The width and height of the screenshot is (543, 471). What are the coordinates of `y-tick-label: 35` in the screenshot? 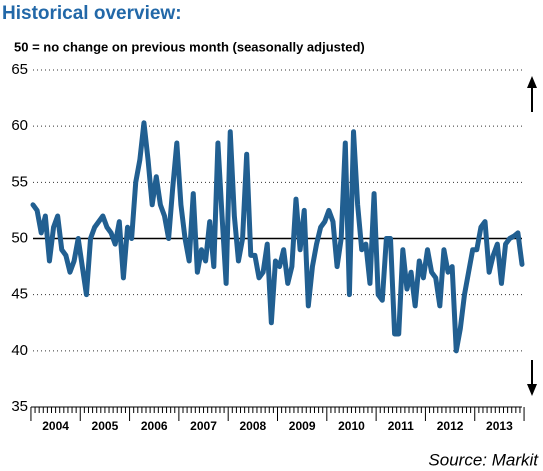 It's located at (19, 406).